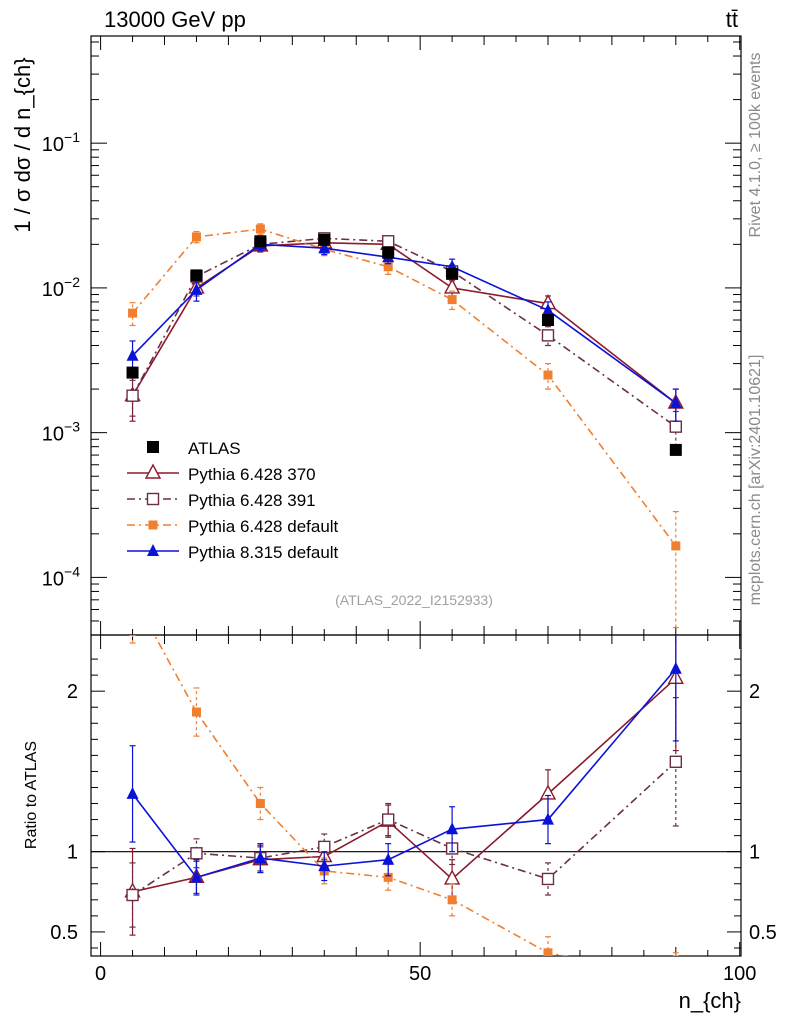 This screenshot has width=786, height=1024. What do you see at coordinates (61, 576) in the screenshot?
I see `y-tick-label: 10⁻⁴` at bounding box center [61, 576].